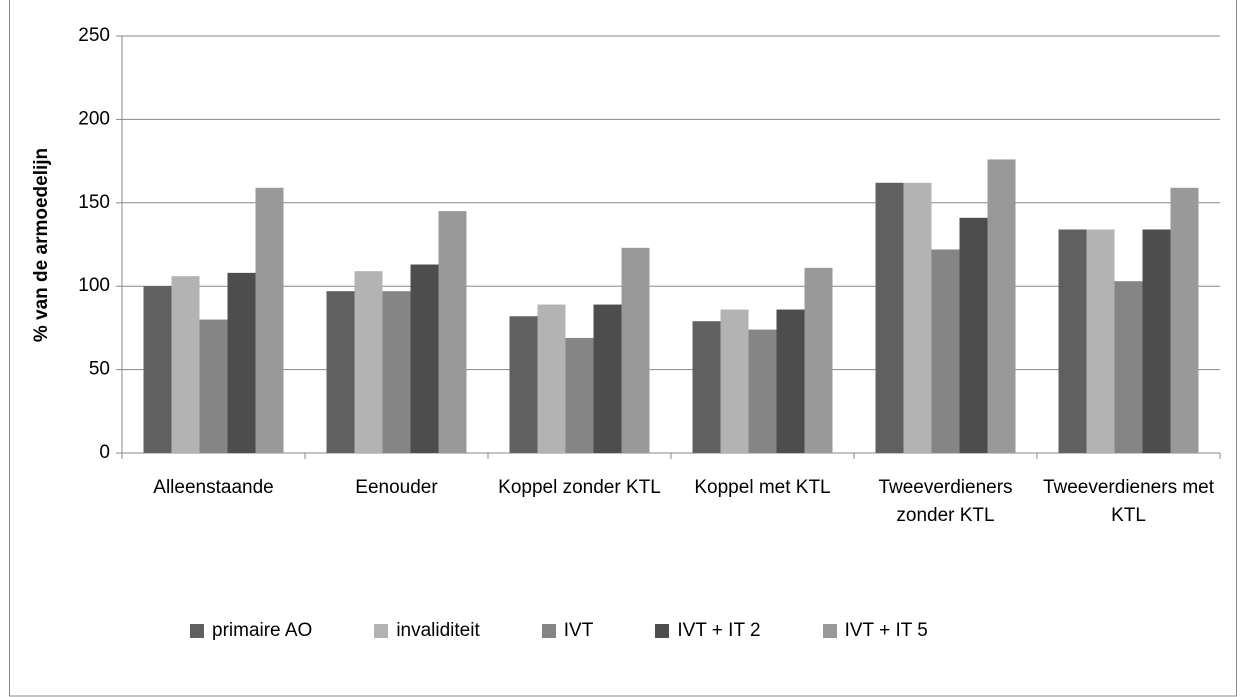  Describe the element at coordinates (262, 630) in the screenshot. I see `legend-label: primaire AO` at that location.